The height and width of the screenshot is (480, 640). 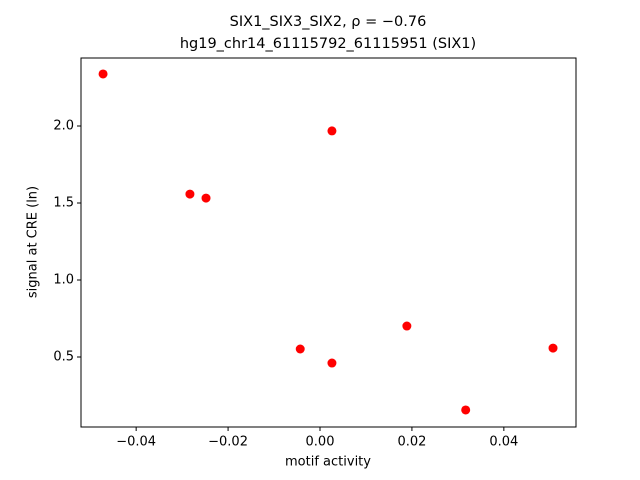 I want to click on chart-title: SIX1_SIX3_SIX2, ρ = −0.76, so click(x=328, y=22).